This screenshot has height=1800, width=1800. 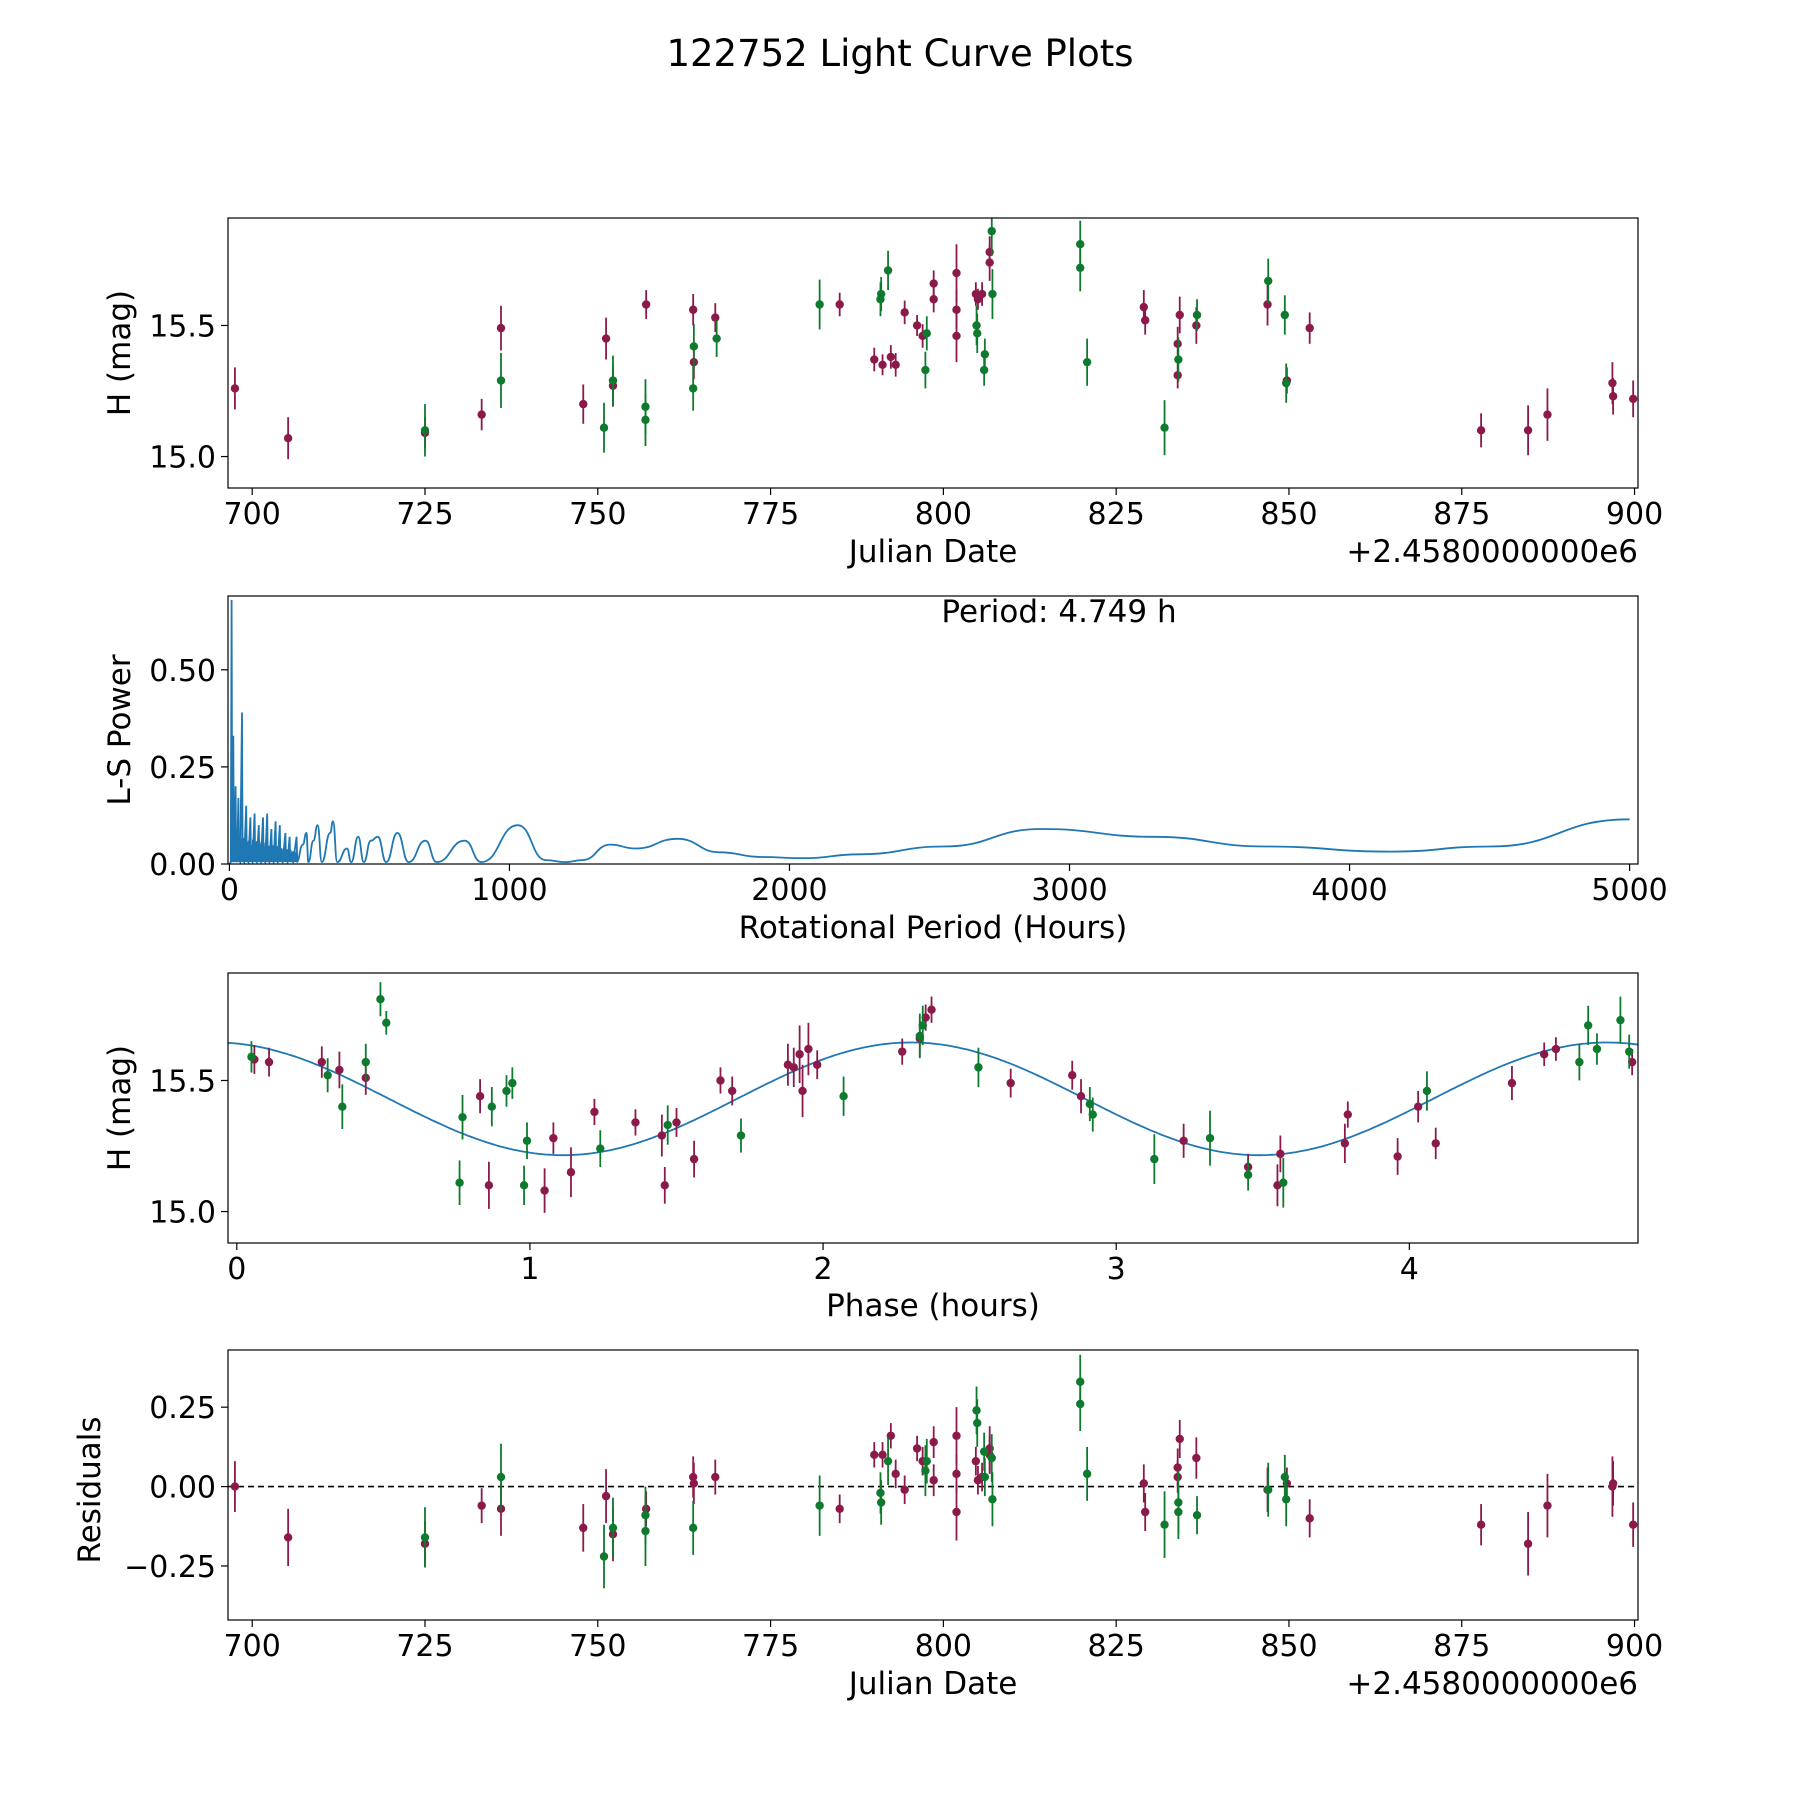 I want to click on x-tick-label: 2, so click(x=823, y=1269).